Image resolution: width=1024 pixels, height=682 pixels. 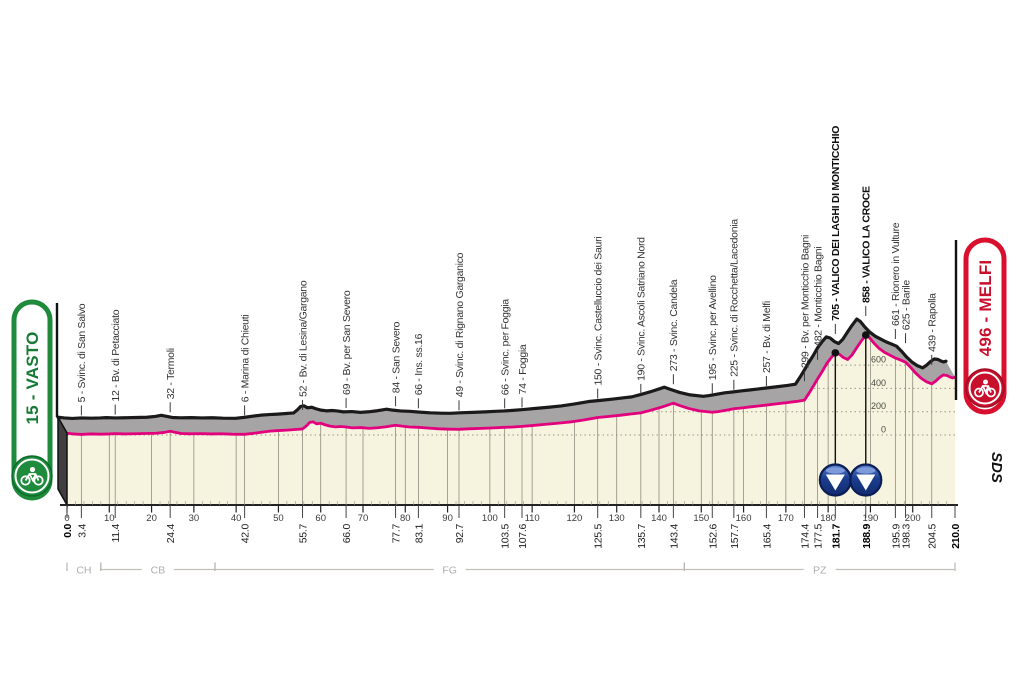 What do you see at coordinates (906, 305) in the screenshot?
I see `waypoint-label: 625 - Barile` at bounding box center [906, 305].